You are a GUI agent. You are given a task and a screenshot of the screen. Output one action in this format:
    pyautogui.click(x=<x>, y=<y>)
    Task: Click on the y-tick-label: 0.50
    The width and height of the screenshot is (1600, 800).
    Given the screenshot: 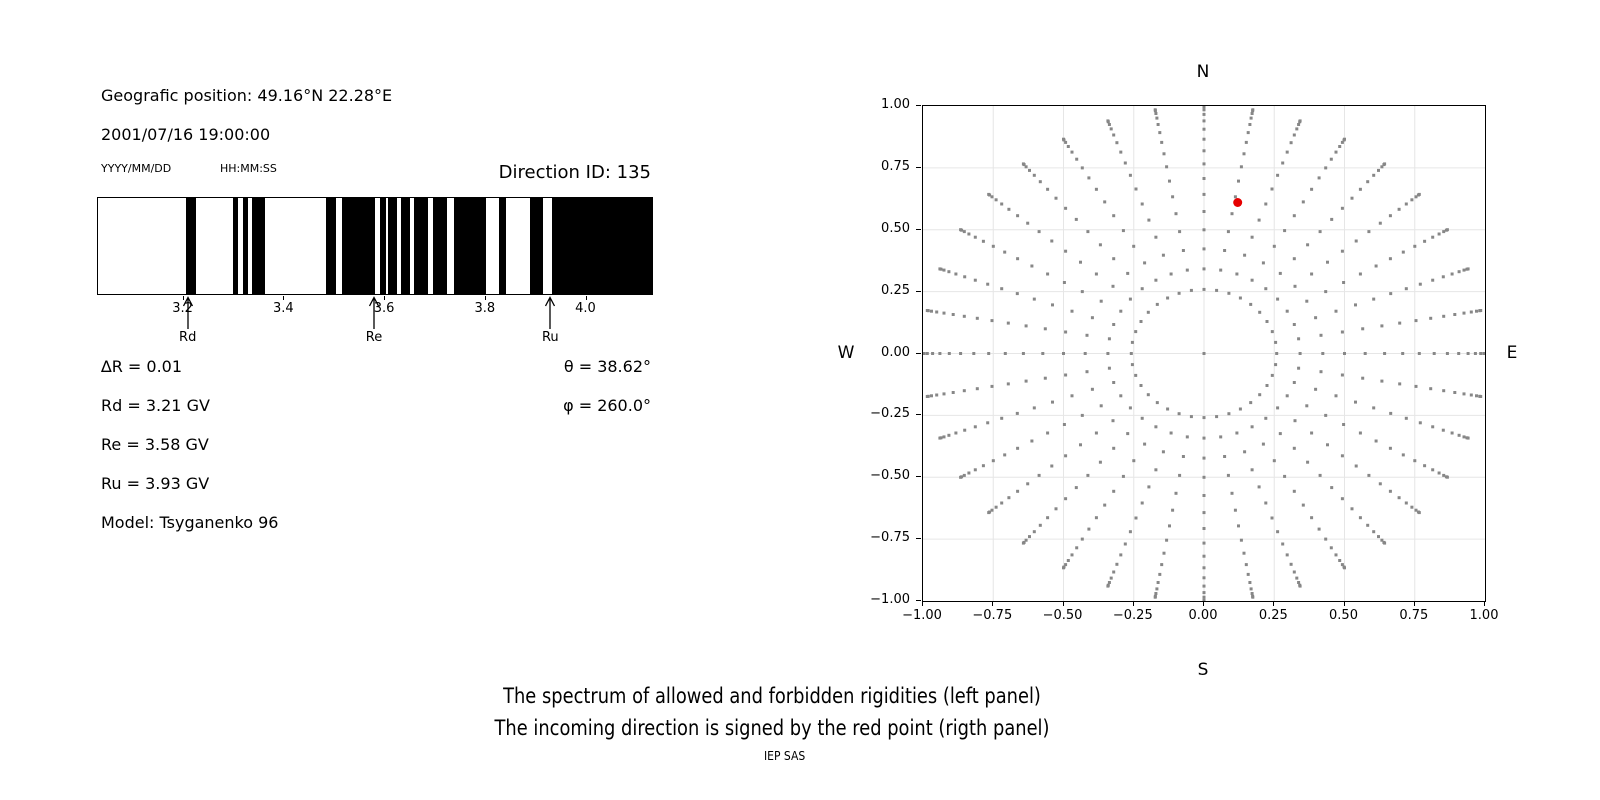 What is the action you would take?
    pyautogui.click(x=895, y=228)
    